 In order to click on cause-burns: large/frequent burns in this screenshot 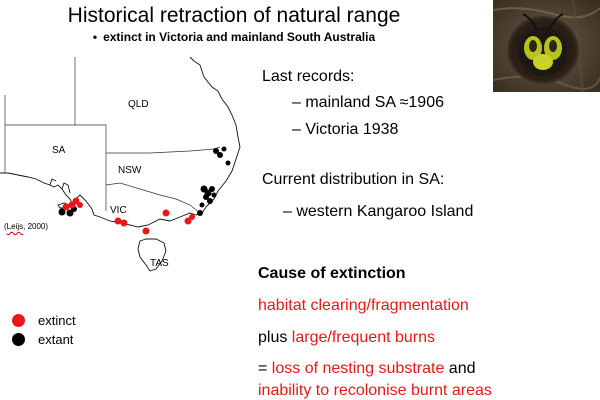, I will do `click(363, 337)`.